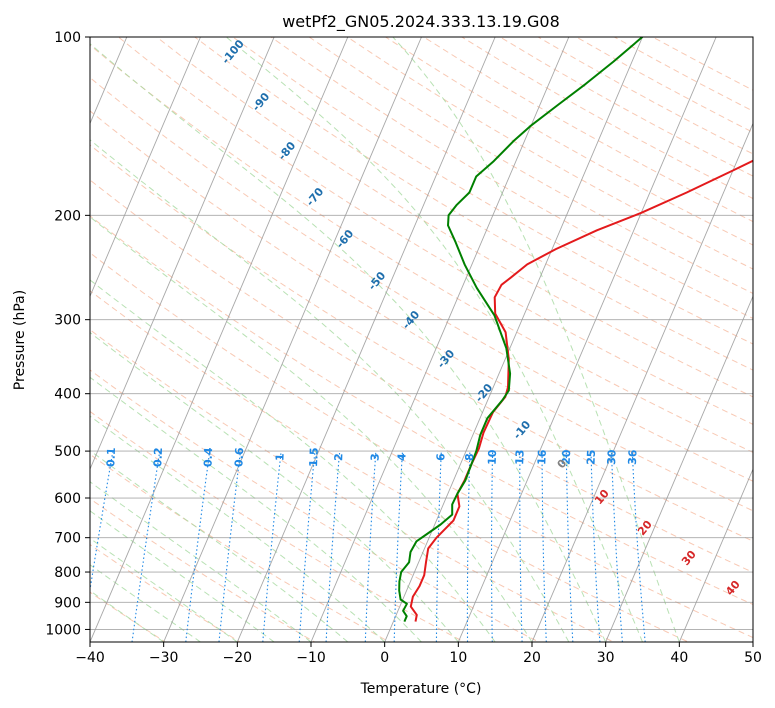  What do you see at coordinates (532, 658) in the screenshot?
I see `x-tick-label: 20` at bounding box center [532, 658].